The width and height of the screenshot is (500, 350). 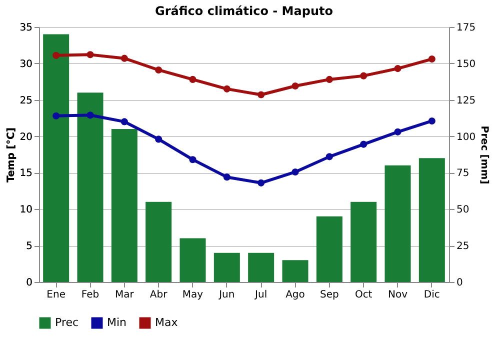 What do you see at coordinates (363, 295) in the screenshot?
I see `x-tick-label: Oct` at bounding box center [363, 295].